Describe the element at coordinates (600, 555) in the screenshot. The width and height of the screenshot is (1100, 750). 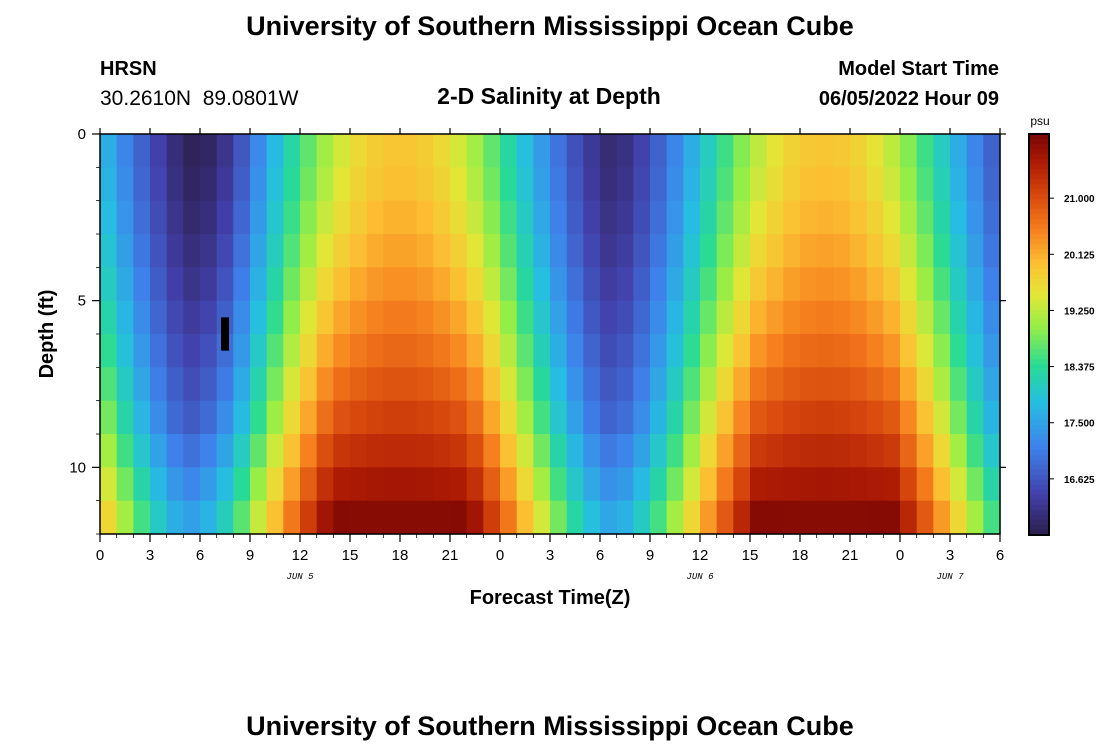
I see `x-tick-label: 6` at that location.